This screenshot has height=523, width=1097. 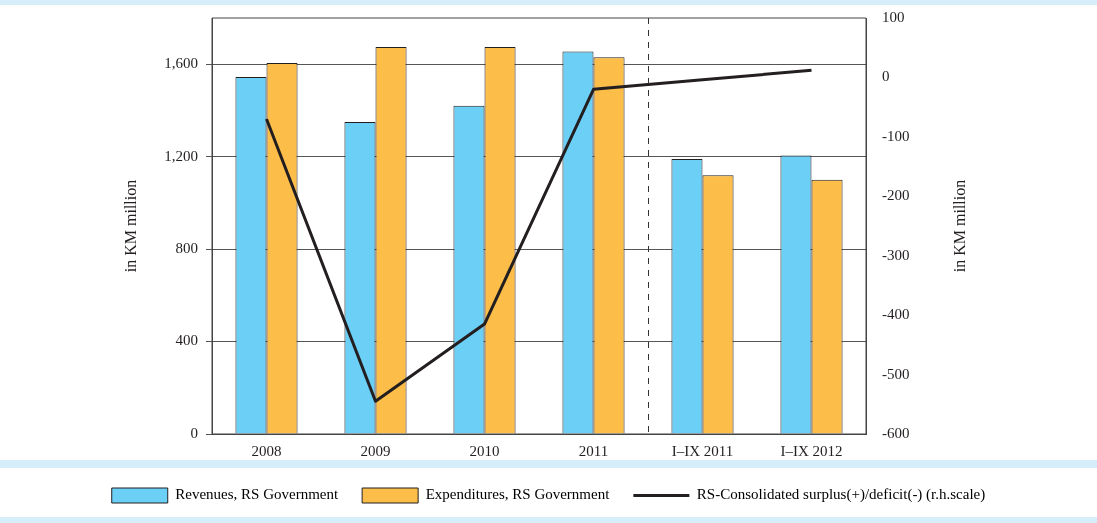 What do you see at coordinates (841, 495) in the screenshot?
I see `legend-label: RS-Consolidated surplus(+)/deficit(-) (r.h.scale)` at bounding box center [841, 495].